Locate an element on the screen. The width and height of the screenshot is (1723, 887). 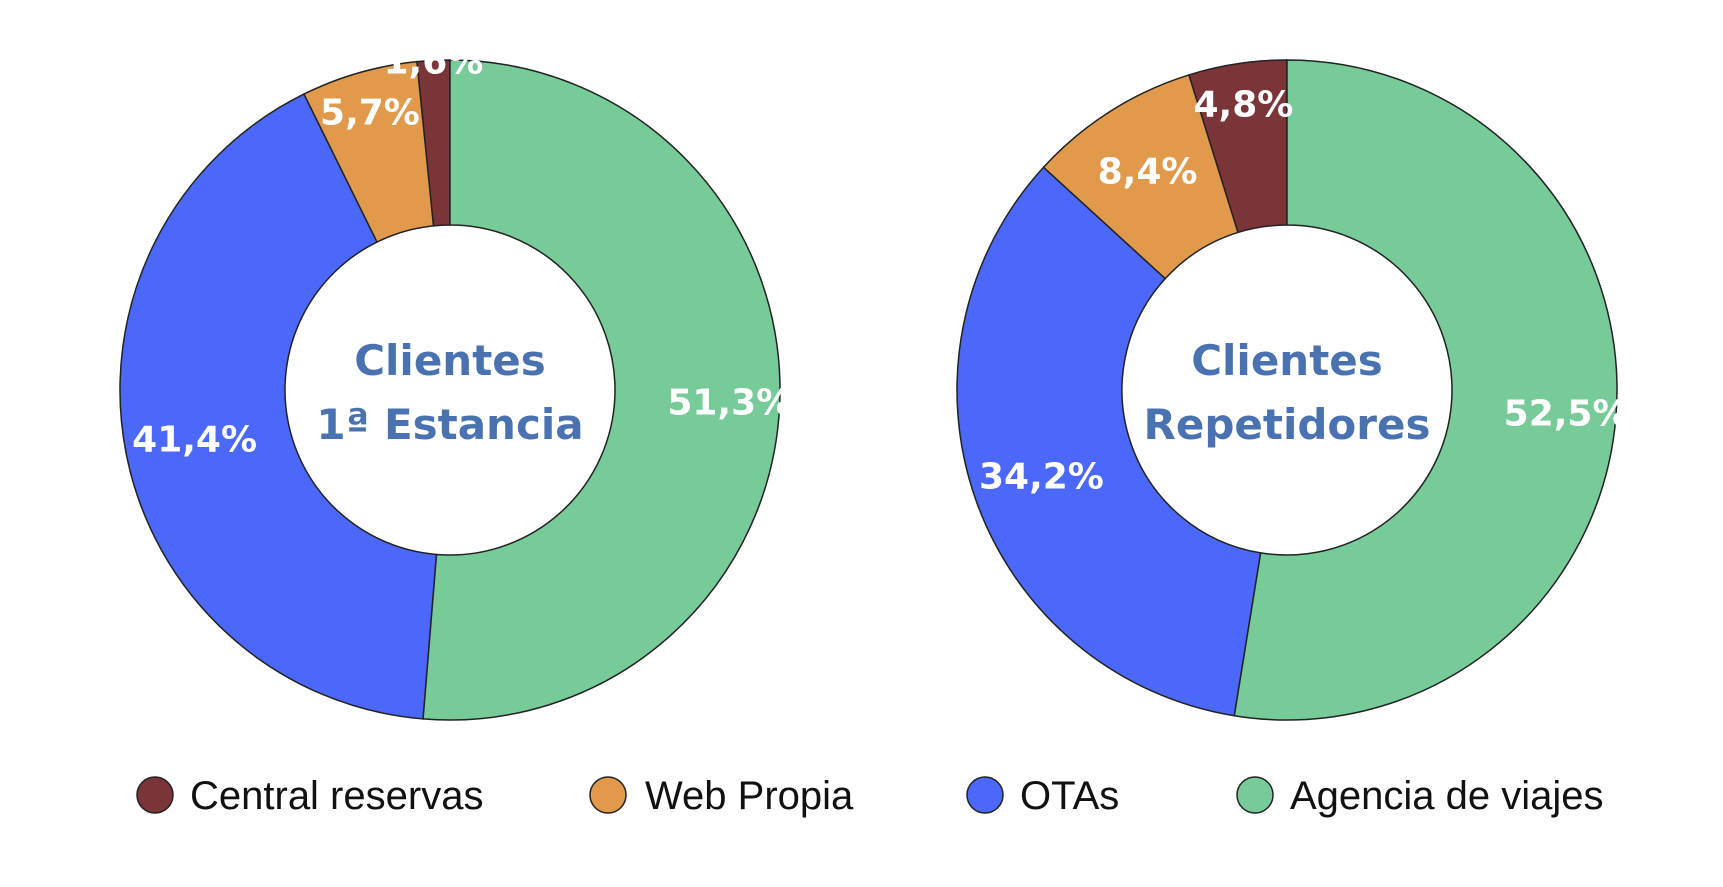
donut-slice-label: 52,5% is located at coordinates (1566, 413).